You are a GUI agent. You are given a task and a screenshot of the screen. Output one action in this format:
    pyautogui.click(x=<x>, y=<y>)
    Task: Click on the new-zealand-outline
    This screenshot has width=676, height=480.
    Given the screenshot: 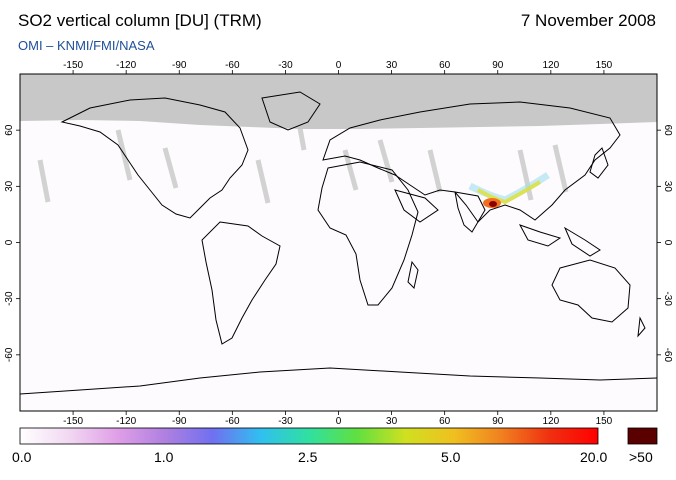 What is the action you would take?
    pyautogui.click(x=641, y=327)
    